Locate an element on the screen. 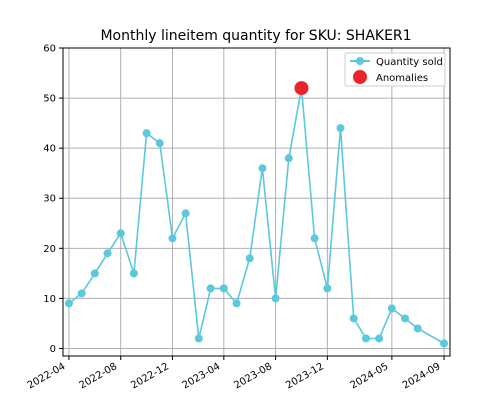  y-tick-label: 20 is located at coordinates (49, 249).